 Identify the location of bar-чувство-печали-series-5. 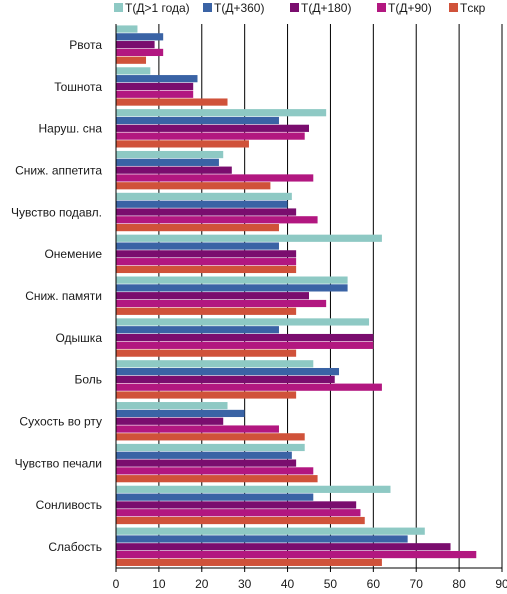
(217, 479).